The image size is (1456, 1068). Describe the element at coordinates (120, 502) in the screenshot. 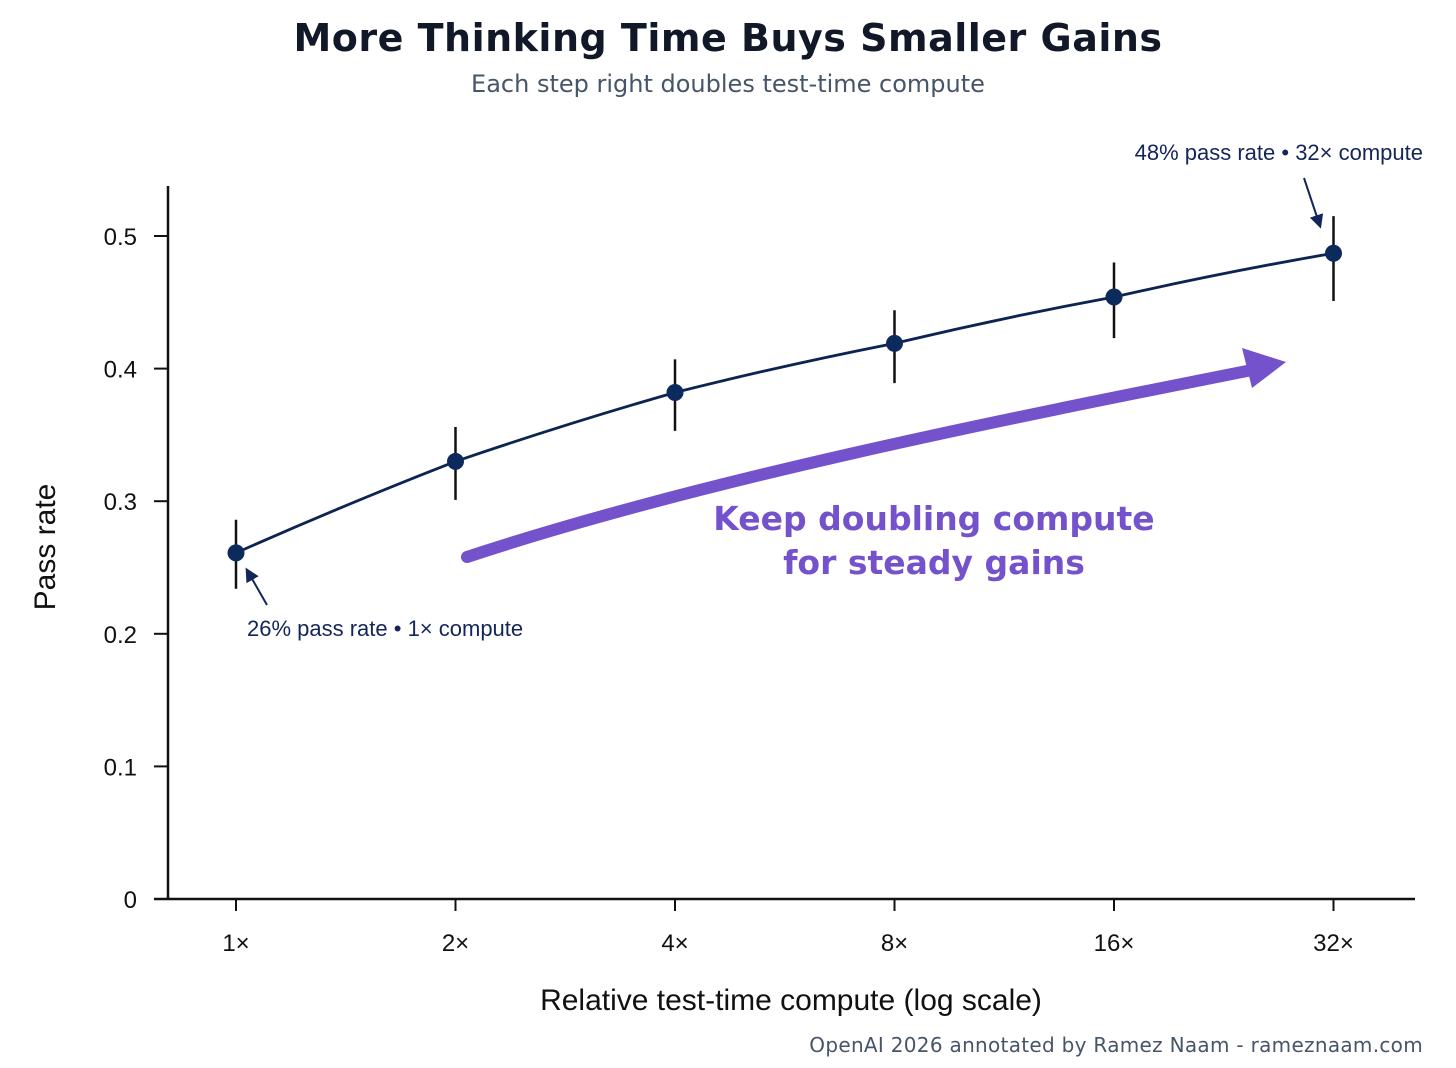

I see `y-tick-label: 0.3` at that location.